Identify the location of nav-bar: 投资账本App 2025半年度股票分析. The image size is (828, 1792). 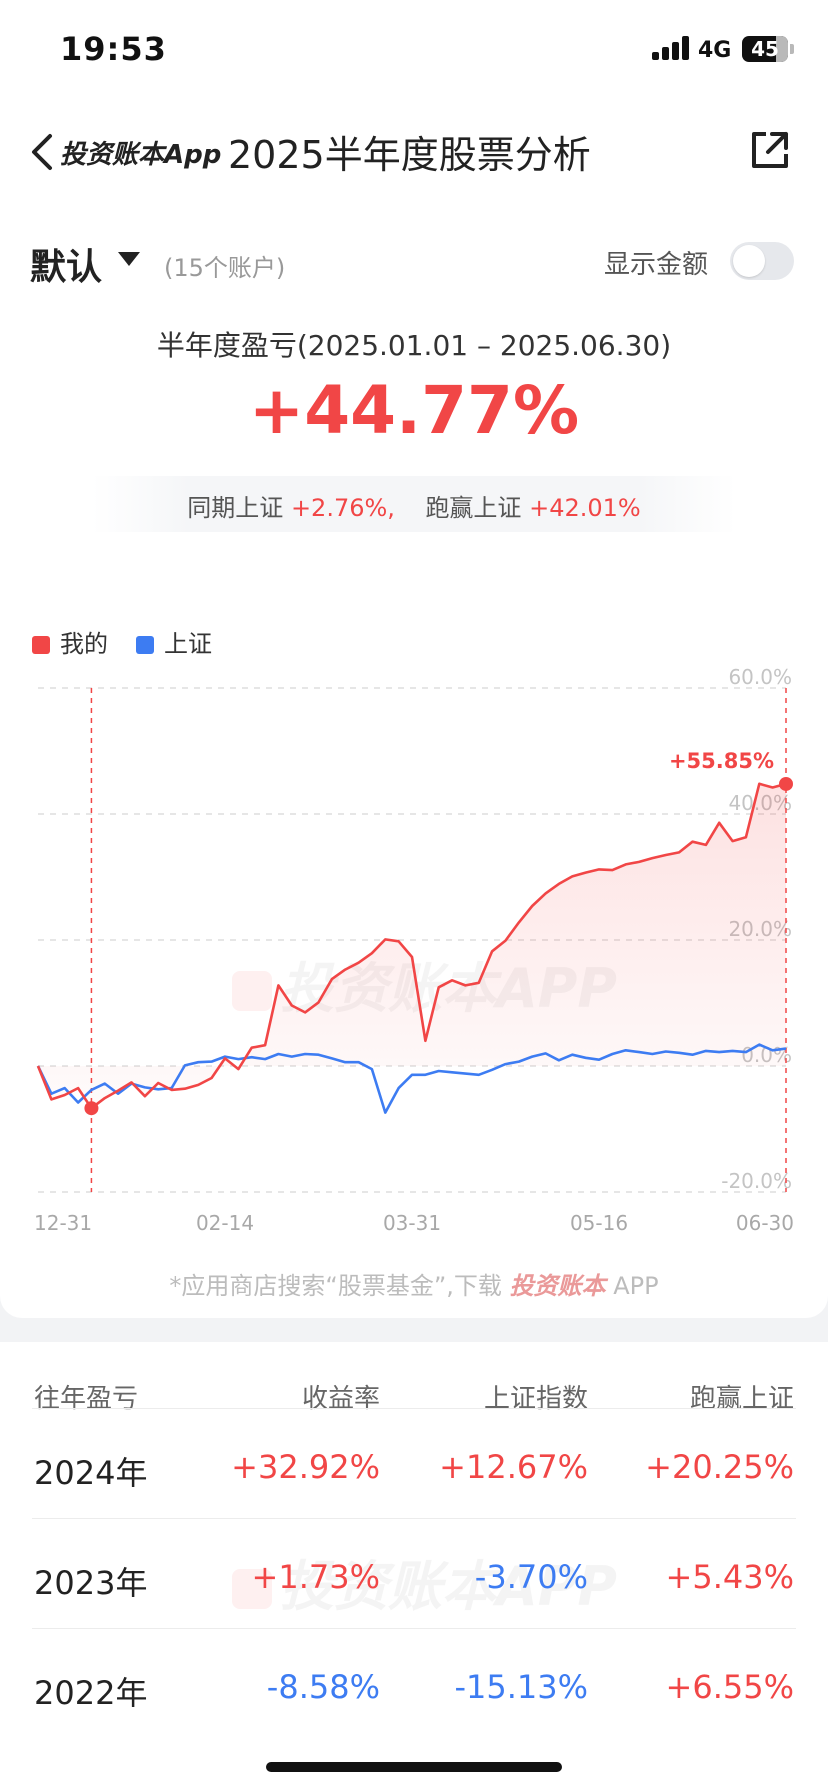
(414, 150).